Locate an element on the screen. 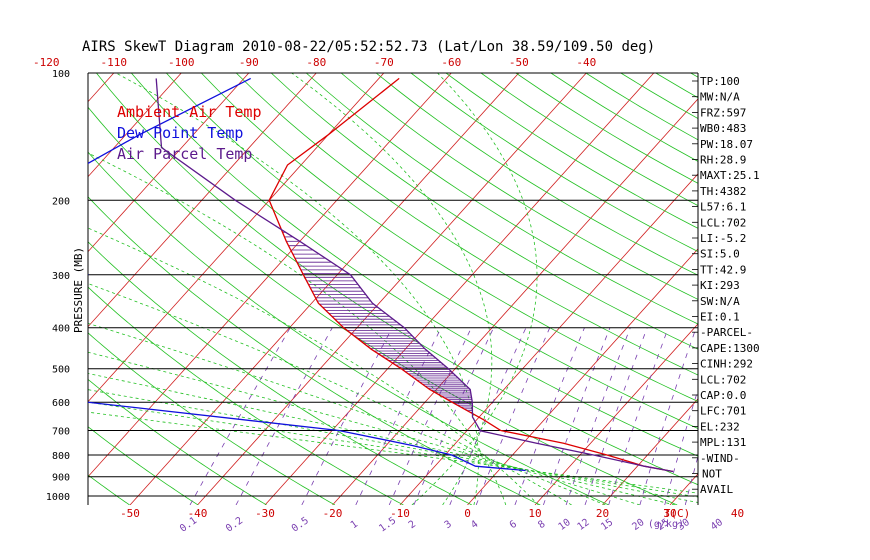 Image resolution: width=870 pixels, height=560 pixels. top-temp-tick-label: -120 is located at coordinates (46, 62).